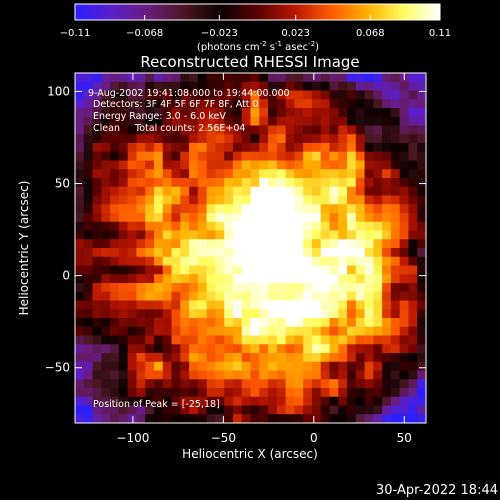 The width and height of the screenshot is (500, 500). Describe the element at coordinates (58, 91) in the screenshot. I see `y-tick-label: 100` at that location.